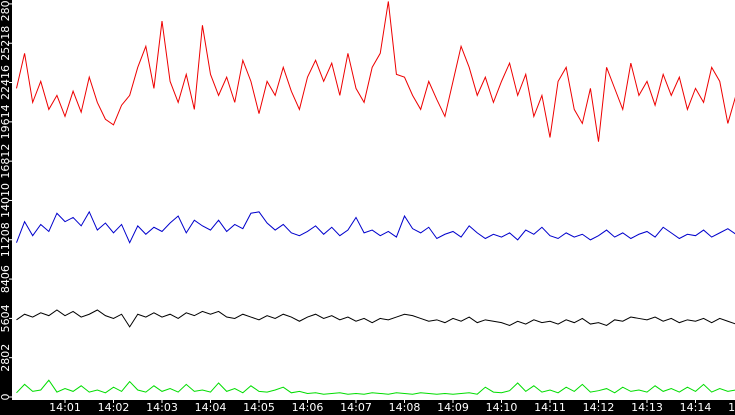 This screenshot has height=415, width=735. I want to click on y-tick-label: 14010, so click(6, 200).